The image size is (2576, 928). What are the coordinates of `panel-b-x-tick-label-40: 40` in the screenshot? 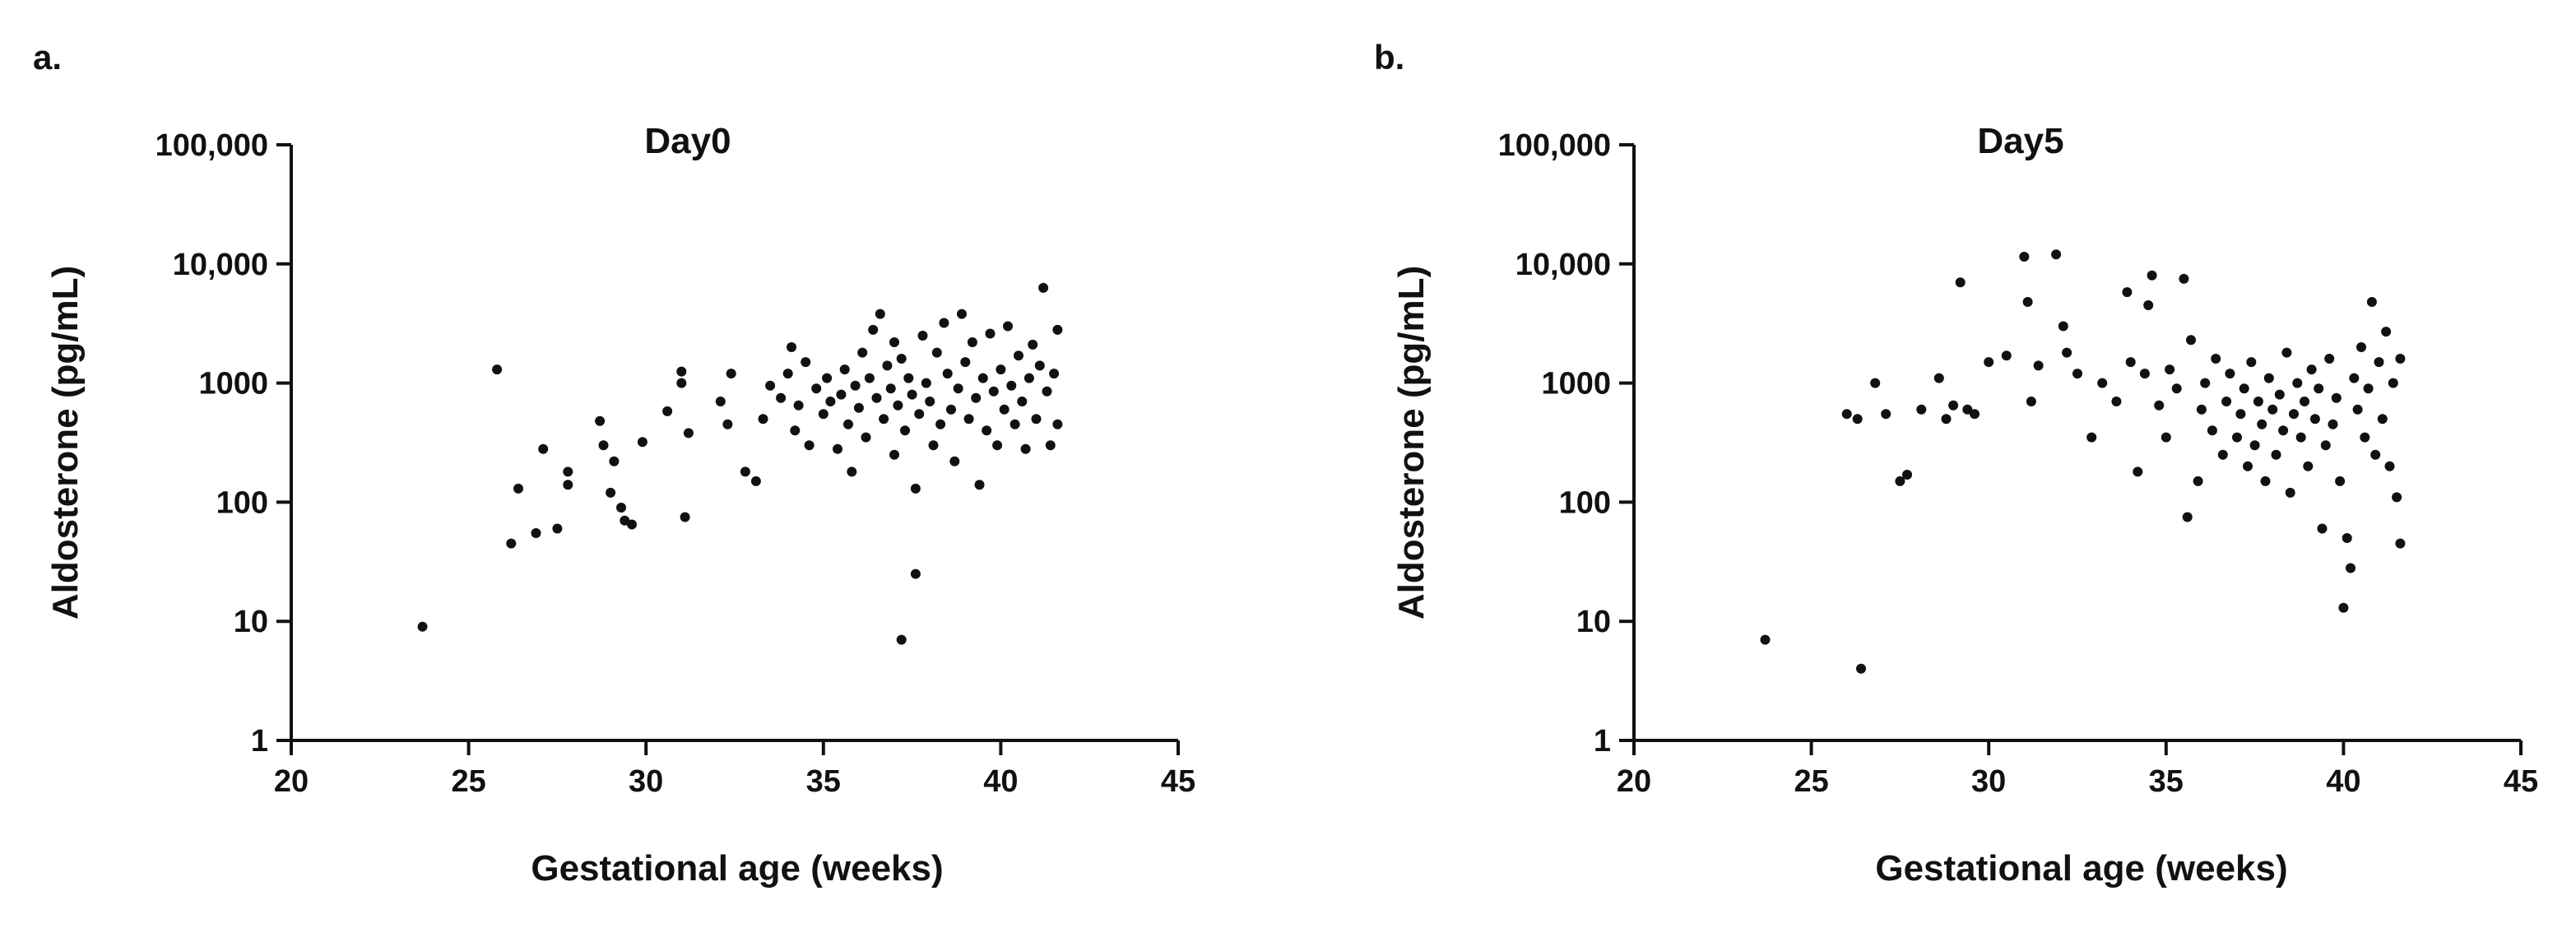 It's located at (2343, 781).